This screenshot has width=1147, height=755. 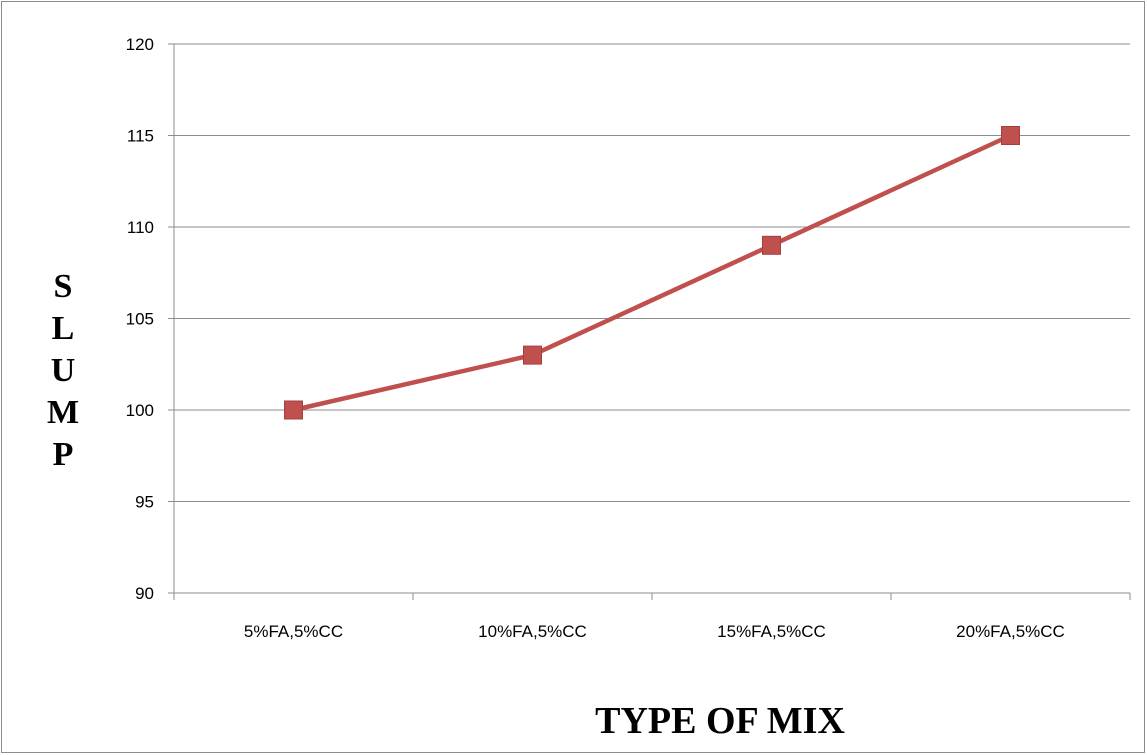 What do you see at coordinates (63, 454) in the screenshot?
I see `y-axis-title-letter: P` at bounding box center [63, 454].